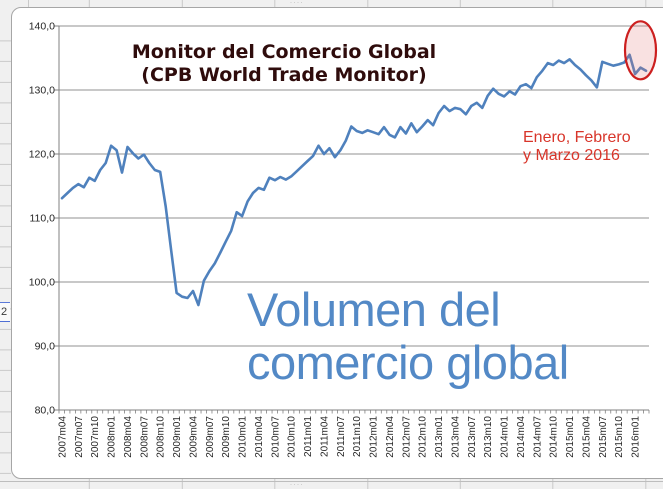 This screenshot has height=489, width=663. I want to click on x-axis-label: 2007m04, so click(63, 437).